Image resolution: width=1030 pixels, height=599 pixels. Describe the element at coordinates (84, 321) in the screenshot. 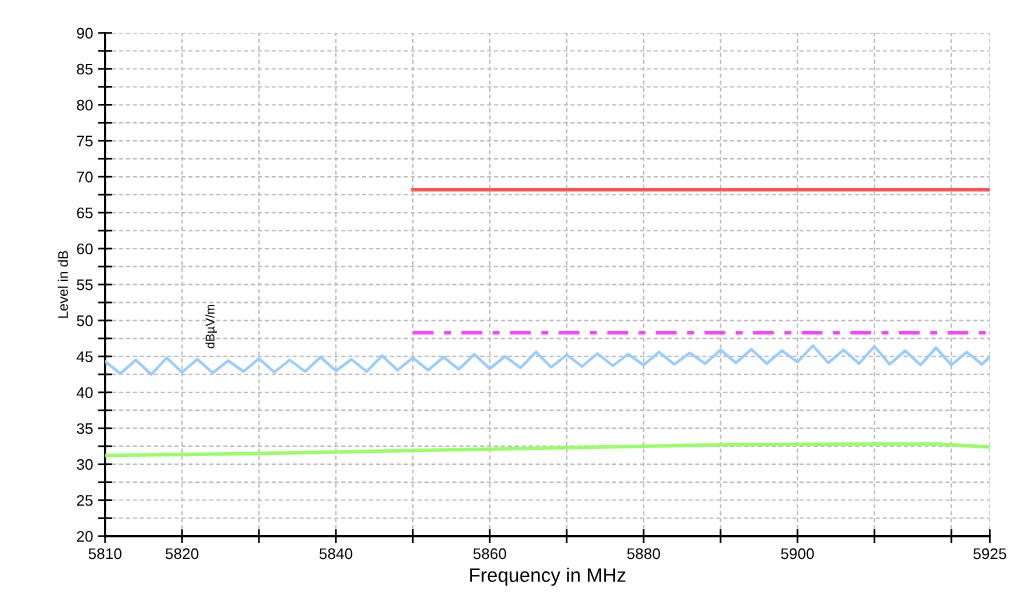

I see `y-tick-label: 50` at that location.